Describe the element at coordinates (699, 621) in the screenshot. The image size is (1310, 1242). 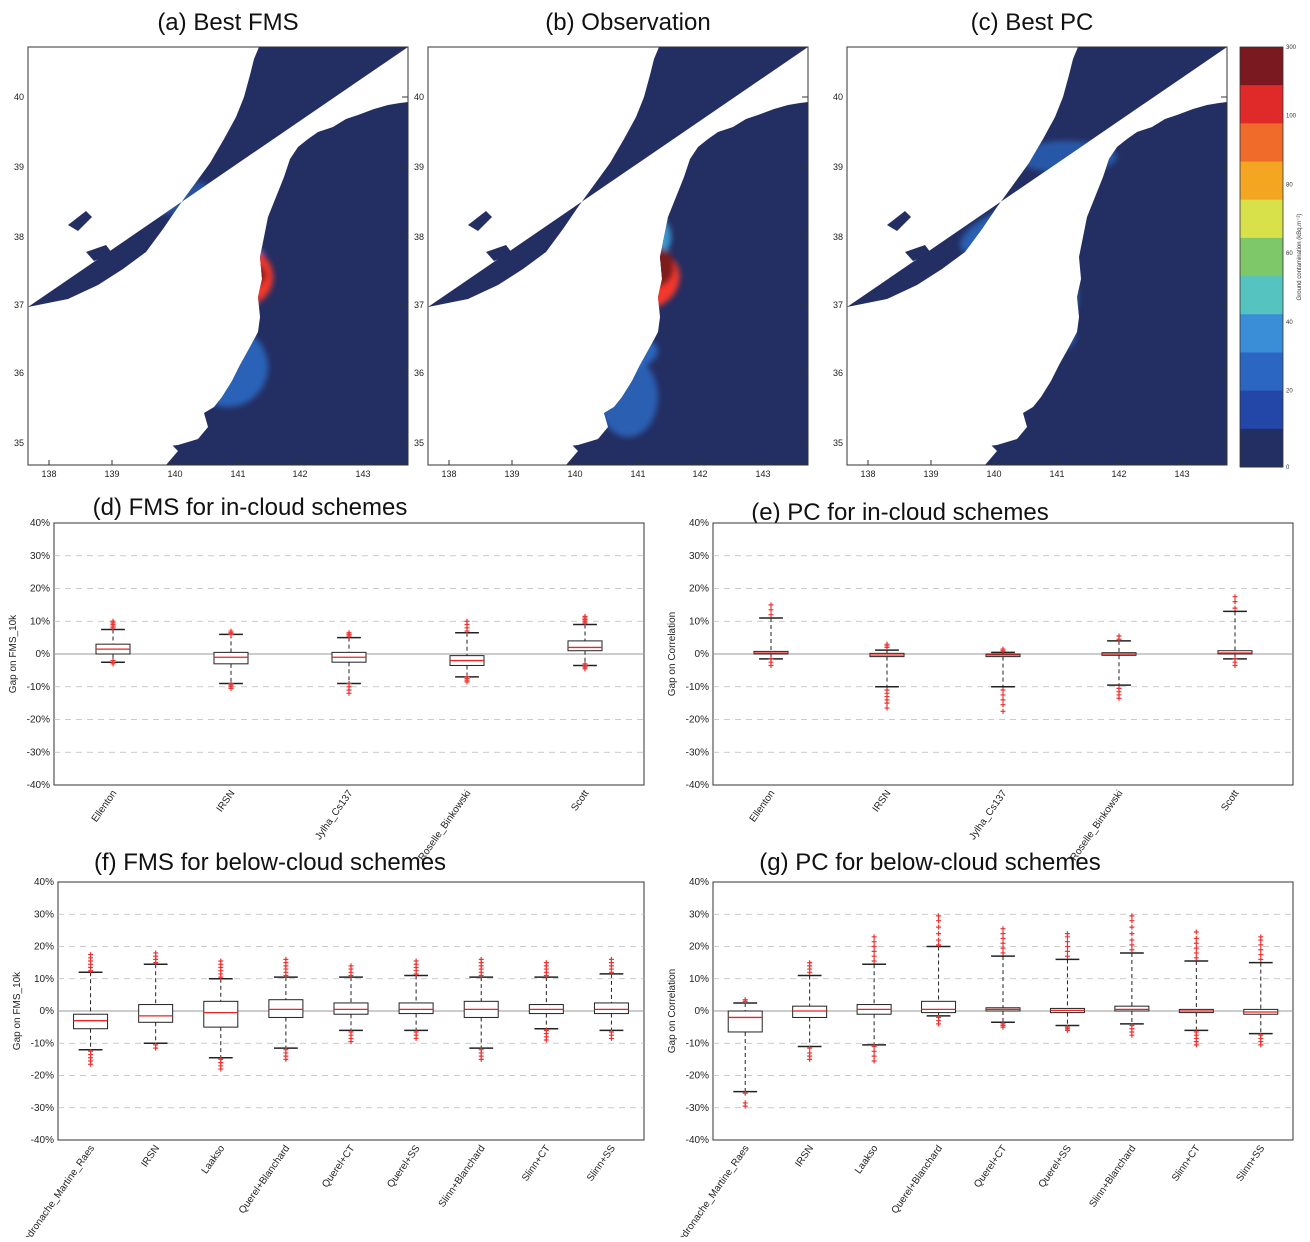
I see `y-tick-label: 10%` at that location.